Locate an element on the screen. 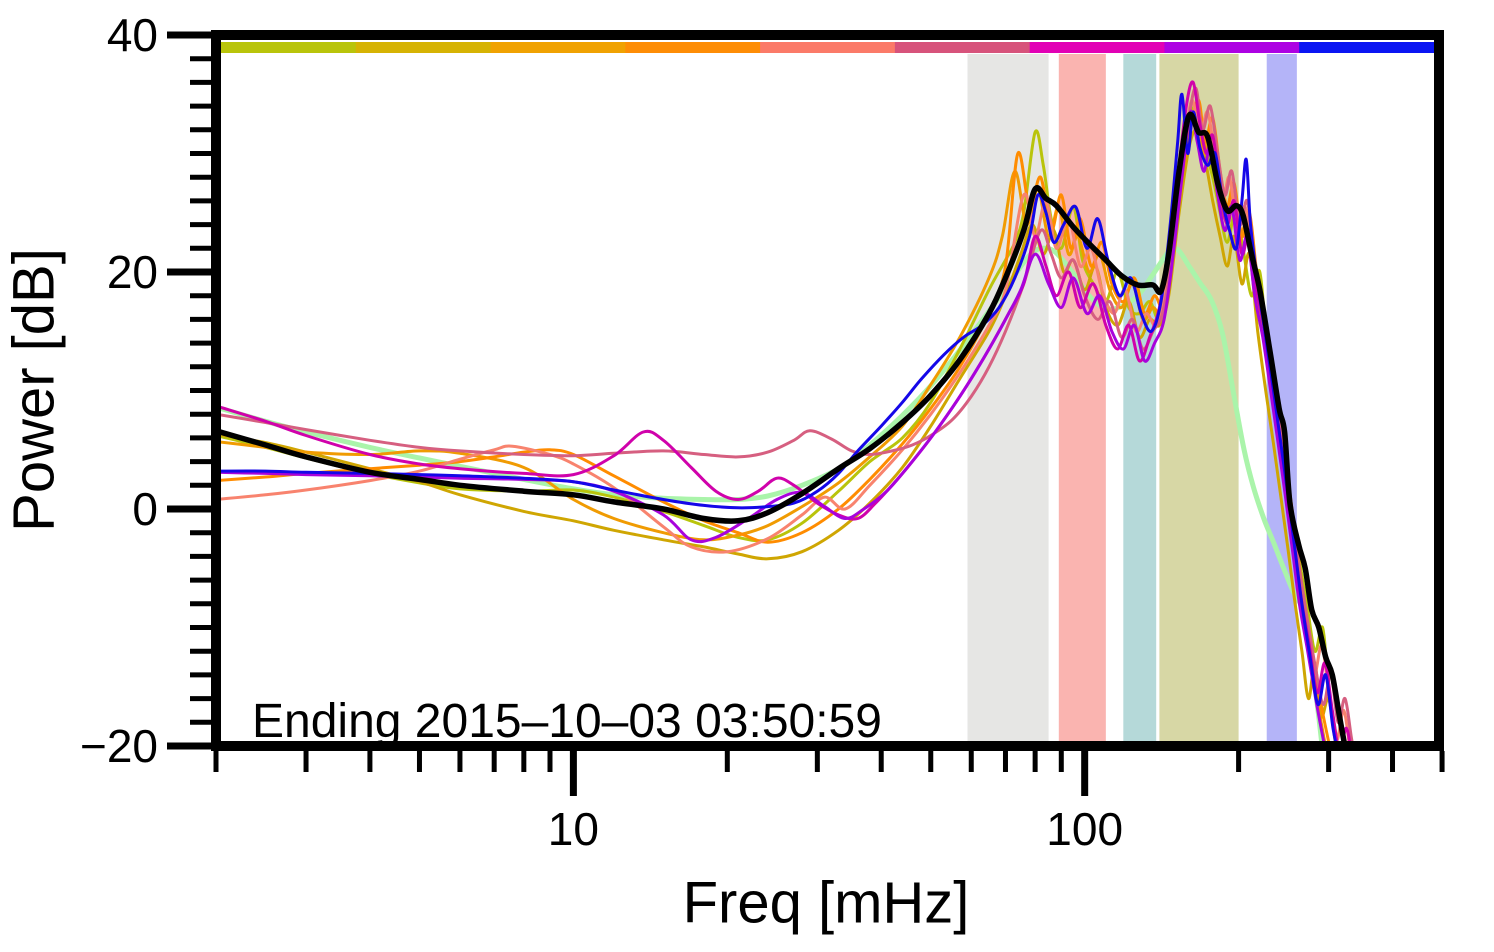  shaded-band-pink is located at coordinates (1082, 398).